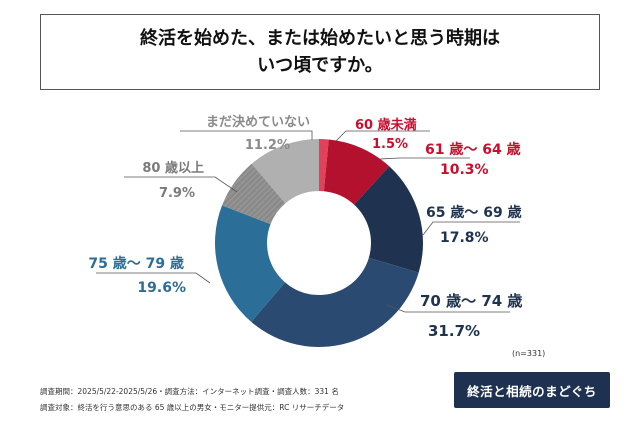  Describe the element at coordinates (386, 125) in the screenshot. I see `category-label-0: 60 歳未満` at that location.